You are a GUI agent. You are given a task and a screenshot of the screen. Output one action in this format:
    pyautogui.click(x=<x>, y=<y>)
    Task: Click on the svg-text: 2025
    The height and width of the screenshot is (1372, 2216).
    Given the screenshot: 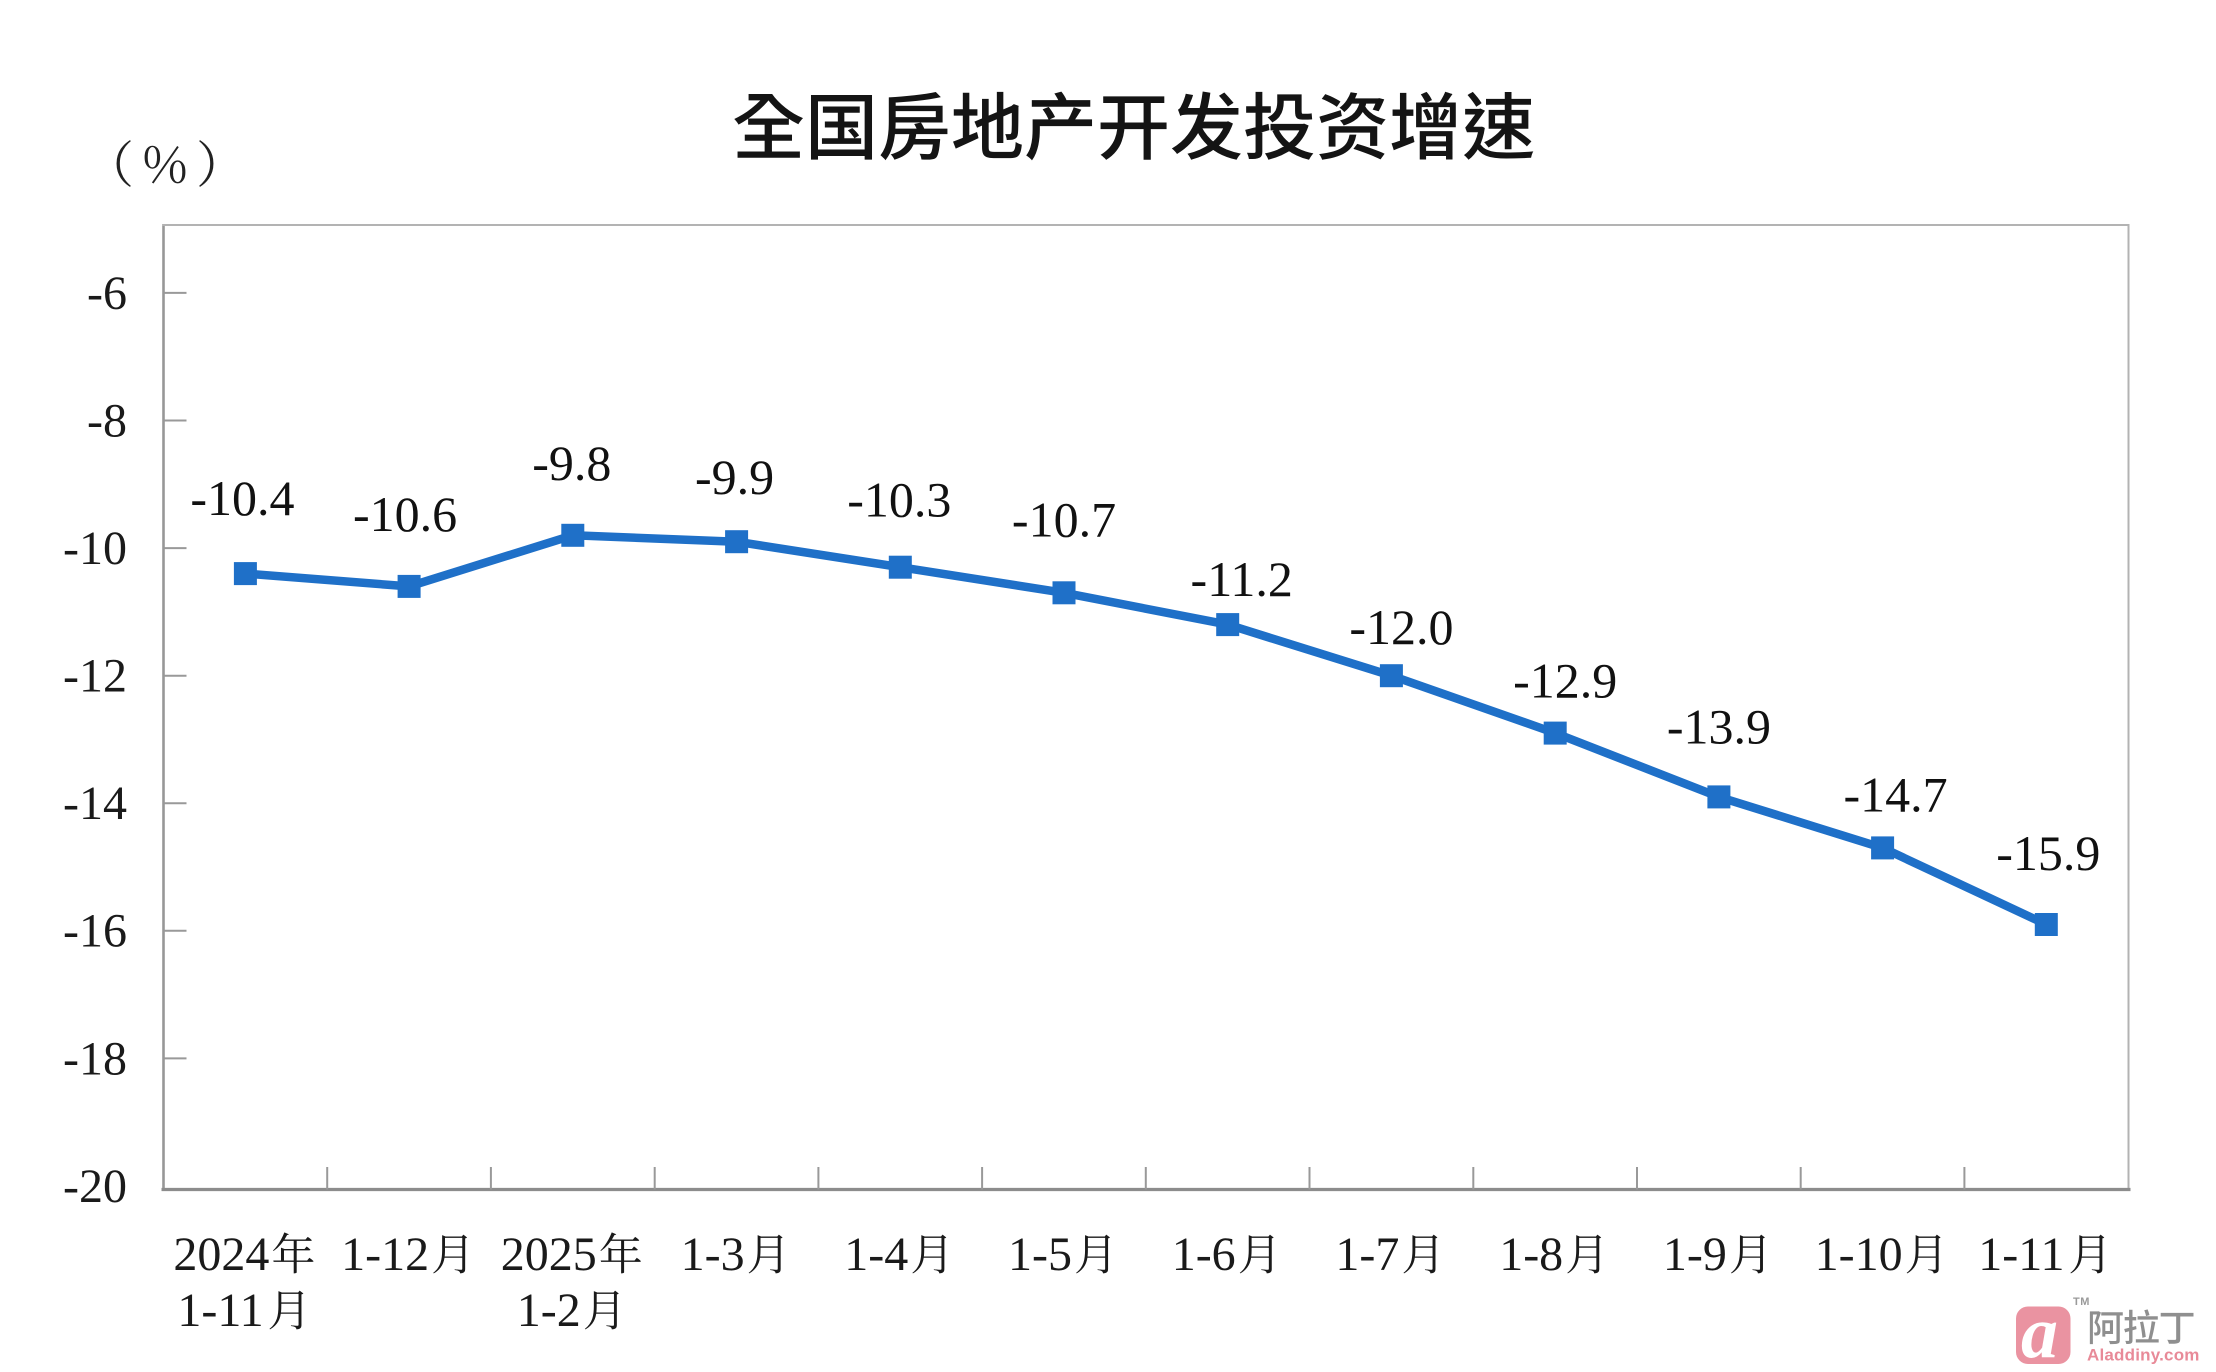 What is the action you would take?
    pyautogui.click(x=549, y=1254)
    